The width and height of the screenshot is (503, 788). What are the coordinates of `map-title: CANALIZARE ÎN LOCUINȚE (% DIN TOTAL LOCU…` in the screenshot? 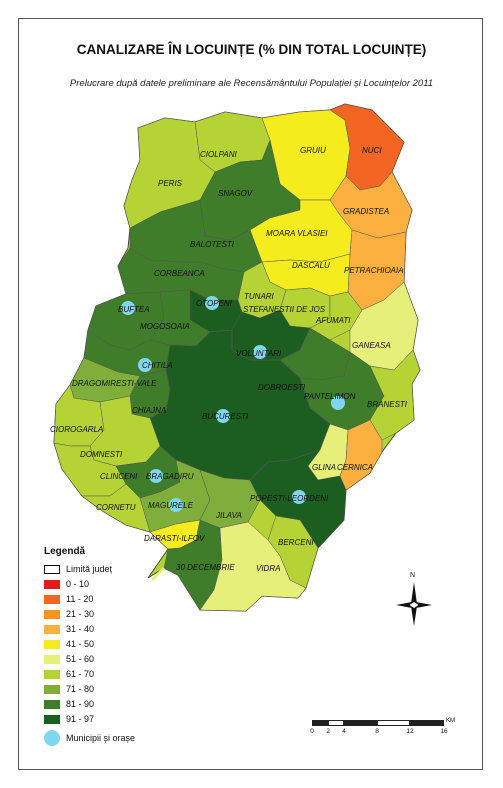 It's located at (251, 49).